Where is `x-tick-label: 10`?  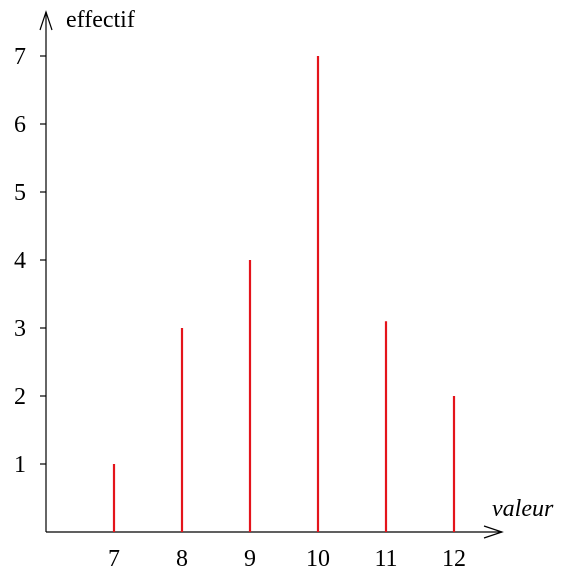 x-tick-label: 10 is located at coordinates (318, 559).